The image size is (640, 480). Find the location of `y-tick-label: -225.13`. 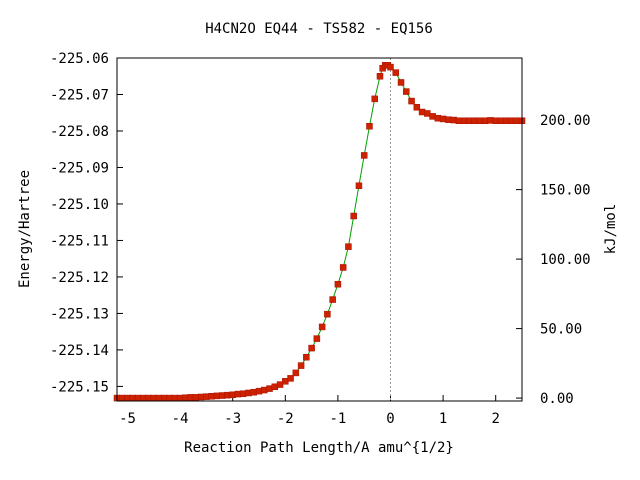

y-tick-label: -225.13 is located at coordinates (79, 314).